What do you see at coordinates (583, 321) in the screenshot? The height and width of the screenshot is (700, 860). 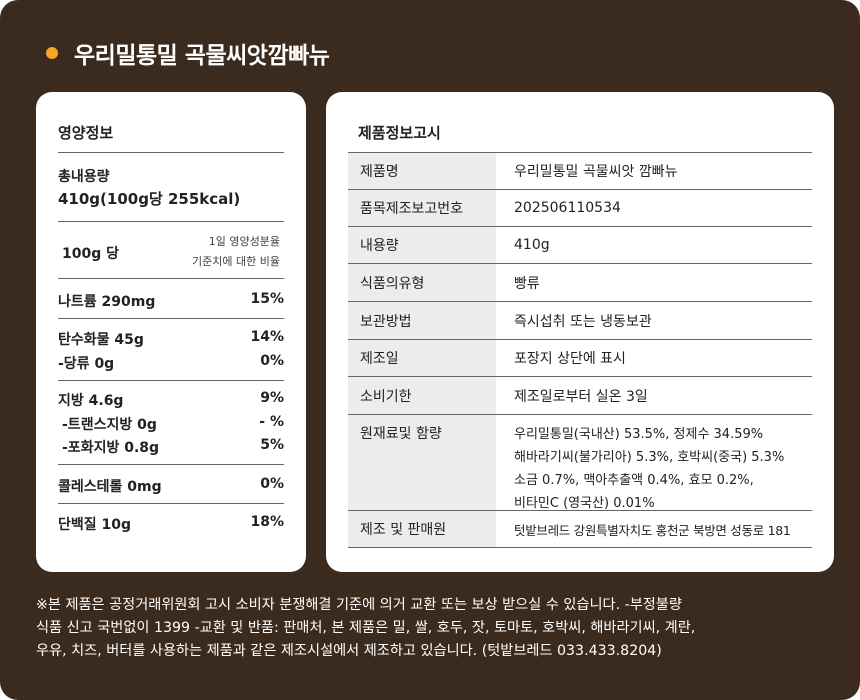 I see `info-value: 즉시섭취 또는 냉동보관` at bounding box center [583, 321].